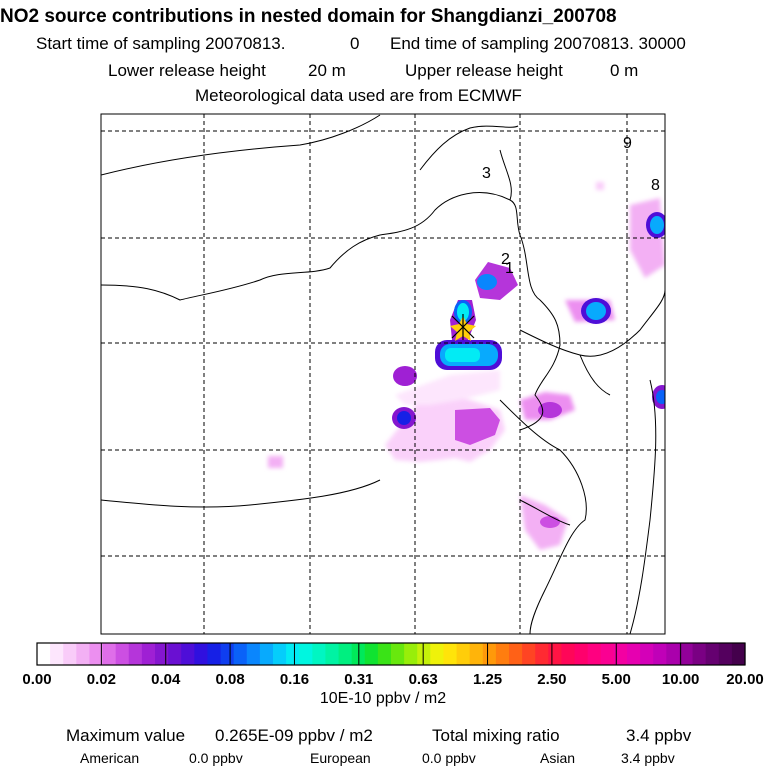 Image resolution: width=768 pixels, height=768 pixels. Describe the element at coordinates (327, 70) in the screenshot. I see `lower-release-value: 20 m` at that location.